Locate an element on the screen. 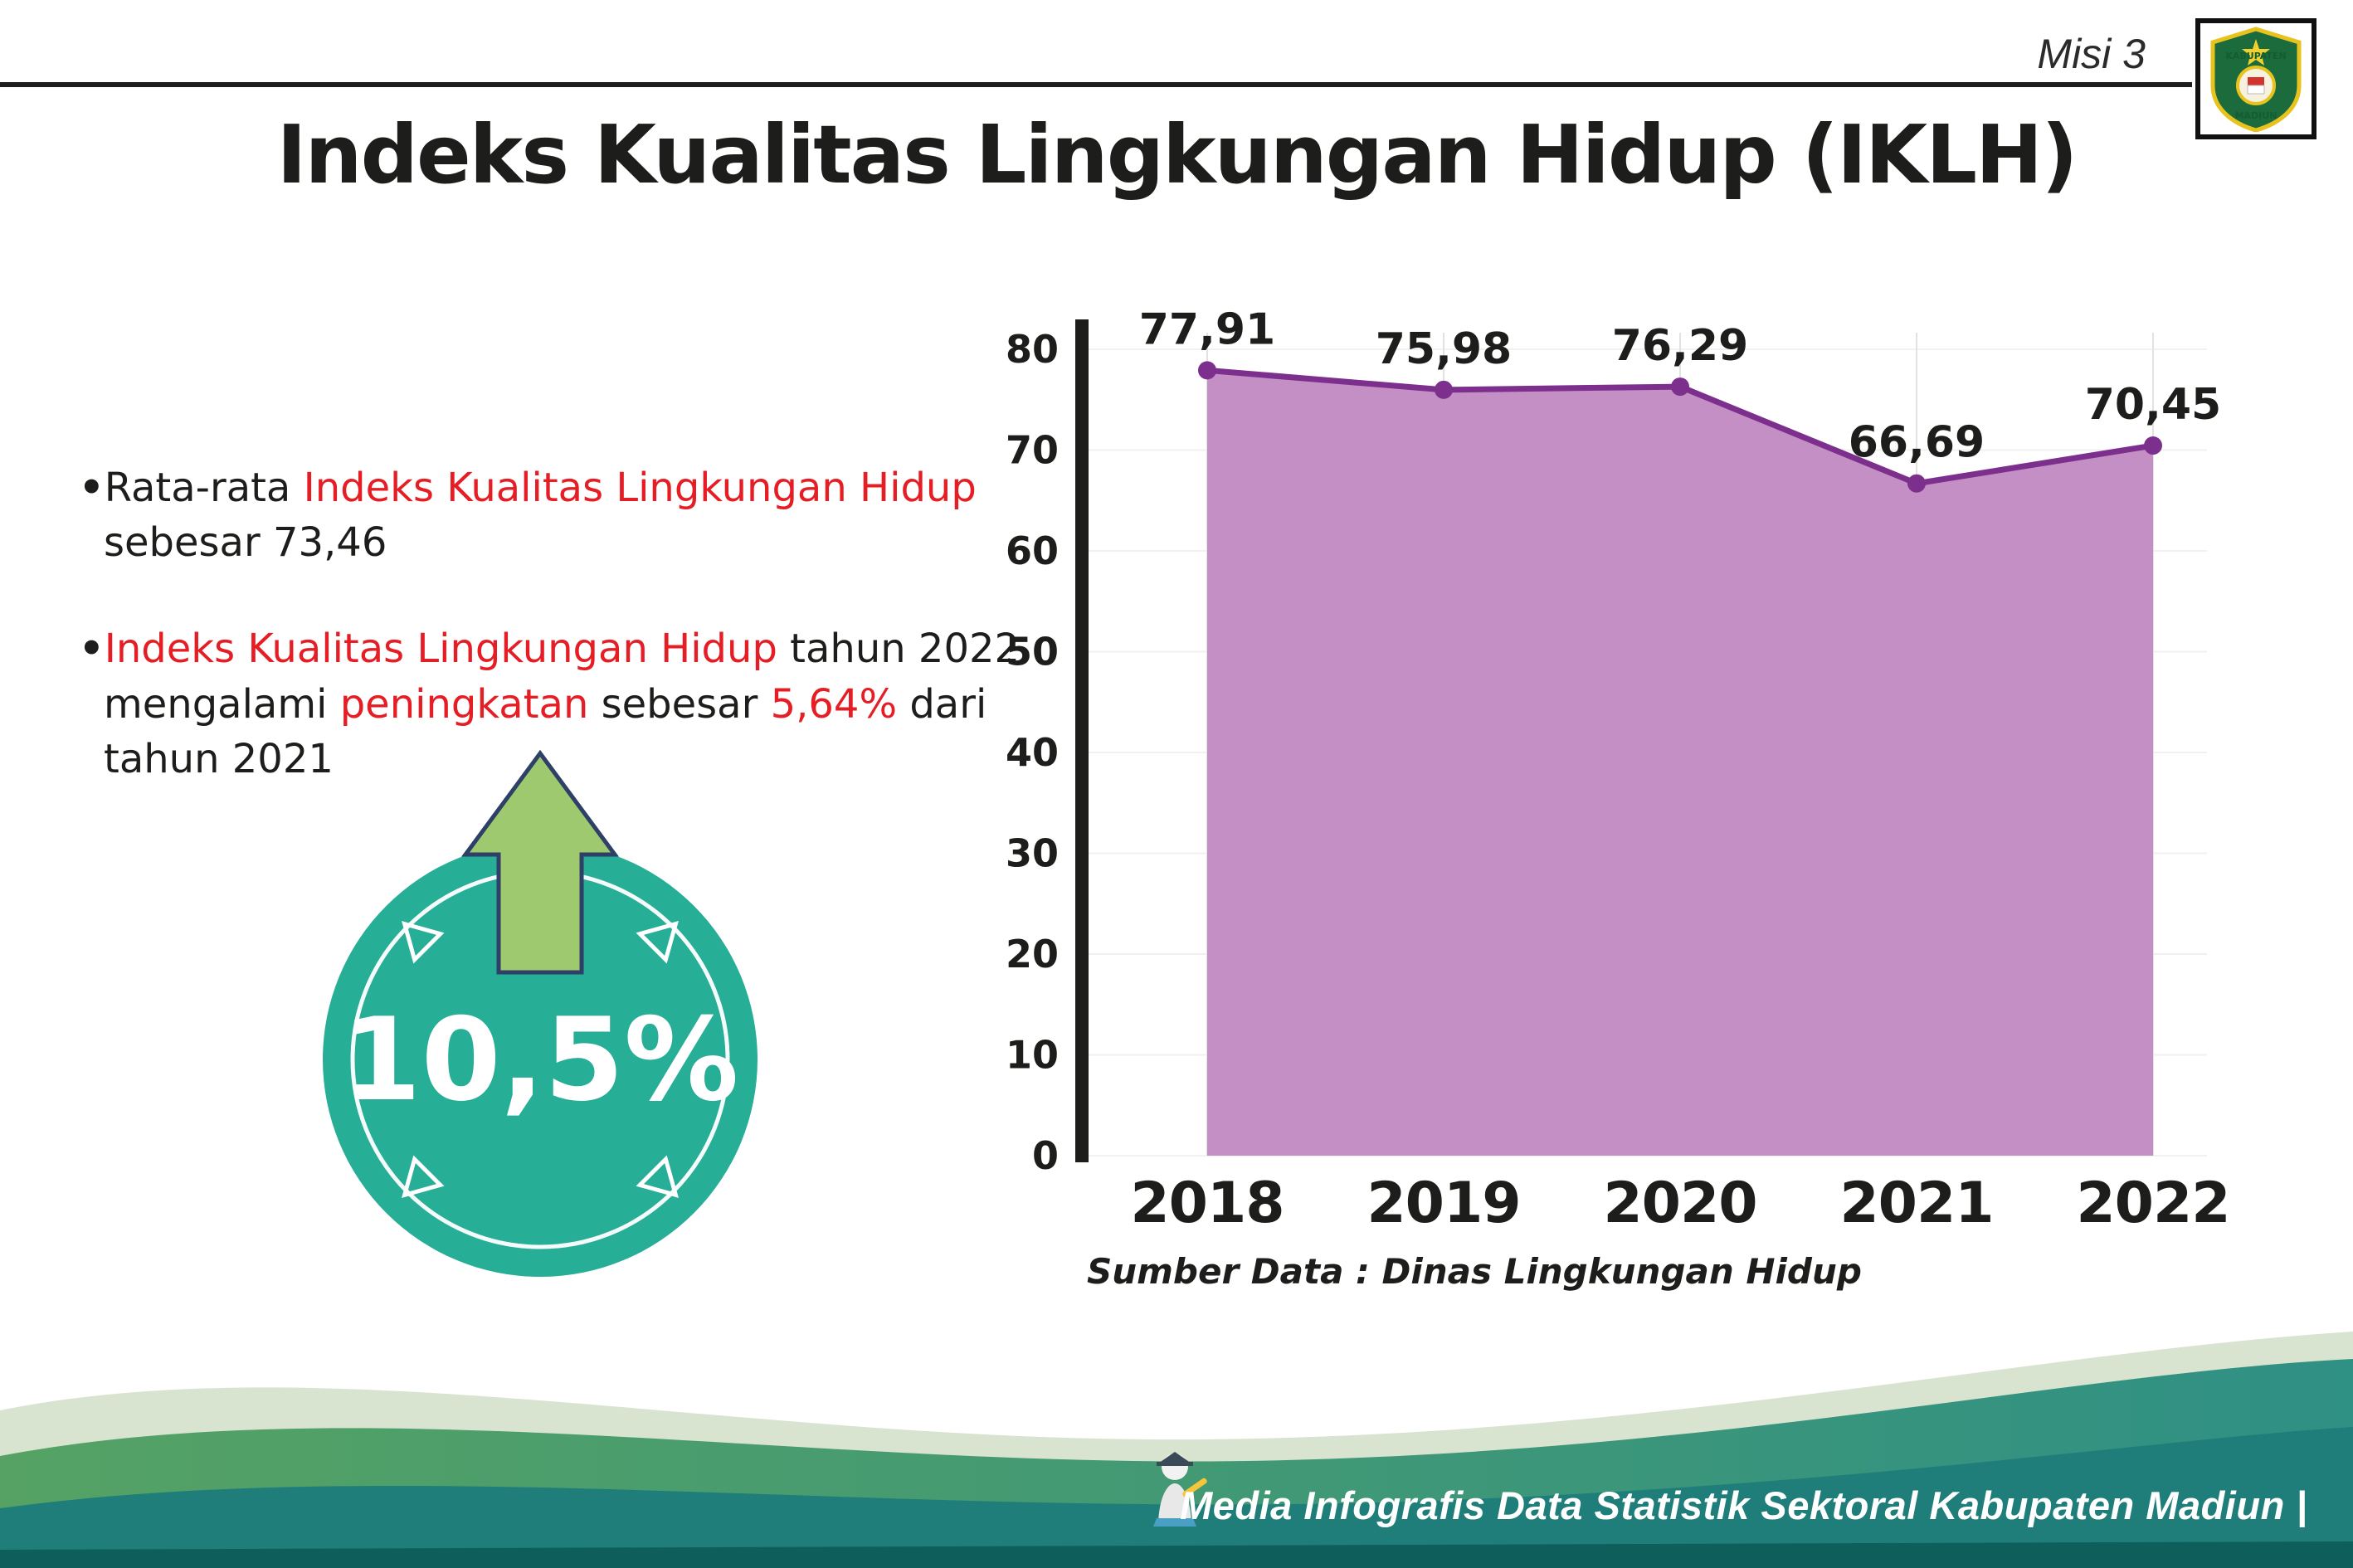 The height and width of the screenshot is (1568, 2353). footer-bottom-strip is located at coordinates (1176, 1554).